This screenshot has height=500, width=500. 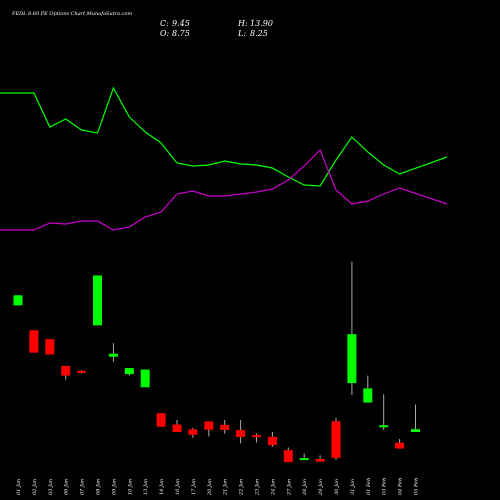 I want to click on close-label: C:, so click(x=164, y=23).